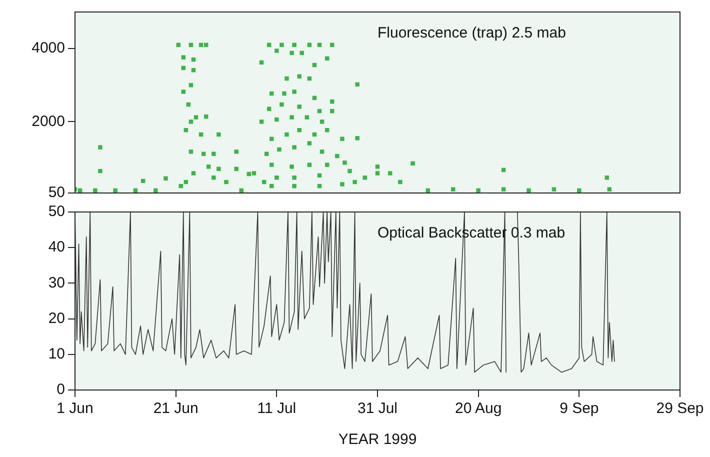 The height and width of the screenshot is (457, 710). I want to click on y-tick-label: 4000, so click(48, 48).